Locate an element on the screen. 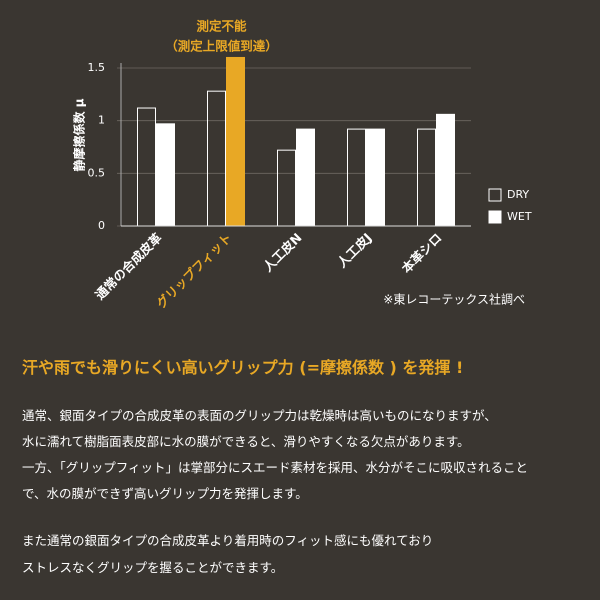 This screenshot has width=600, height=600. y-tick-label: 1 is located at coordinates (101, 120).